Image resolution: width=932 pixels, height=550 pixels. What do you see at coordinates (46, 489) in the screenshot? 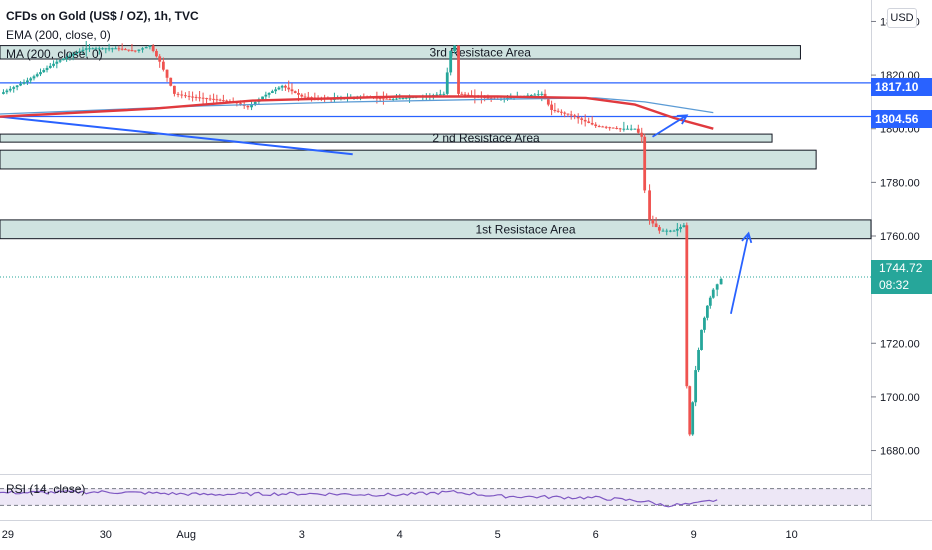
I see `rsi-legend: RSI (14, close)` at bounding box center [46, 489].